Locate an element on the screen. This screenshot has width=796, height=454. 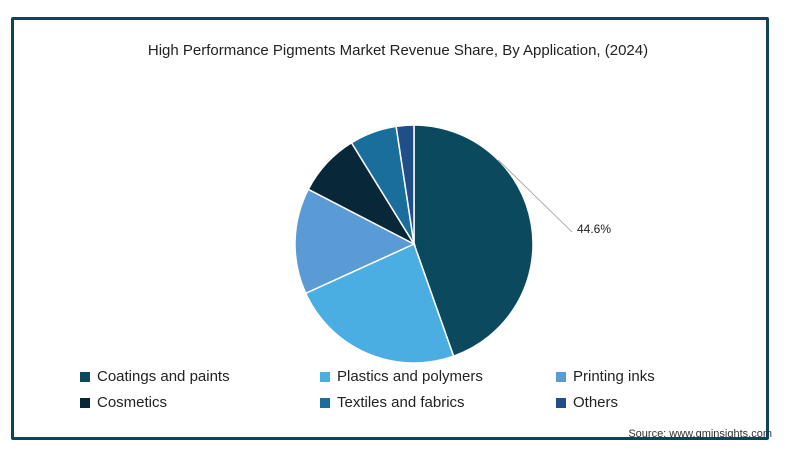
legend-item: Others is located at coordinates (587, 402).